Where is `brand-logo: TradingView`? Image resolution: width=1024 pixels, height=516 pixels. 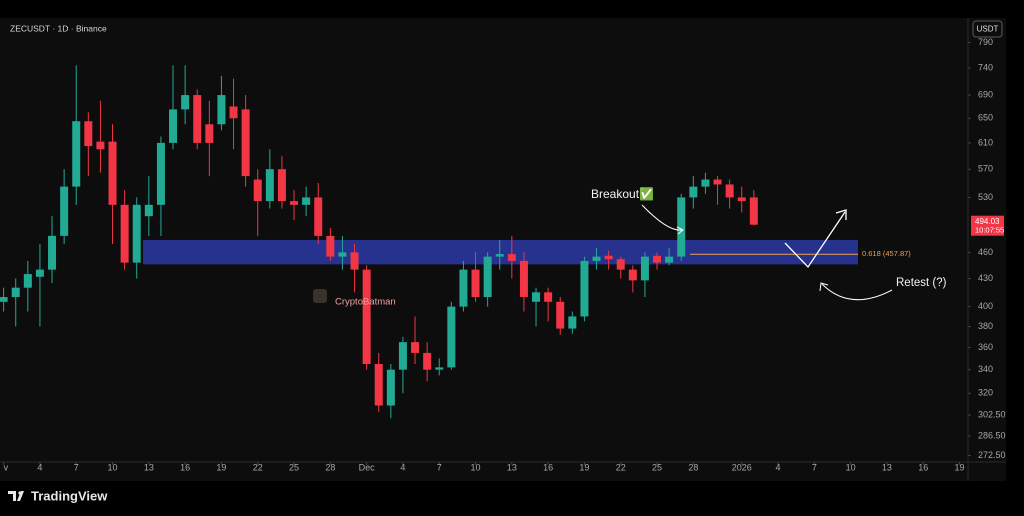
brand-logo: TradingView is located at coordinates (58, 495).